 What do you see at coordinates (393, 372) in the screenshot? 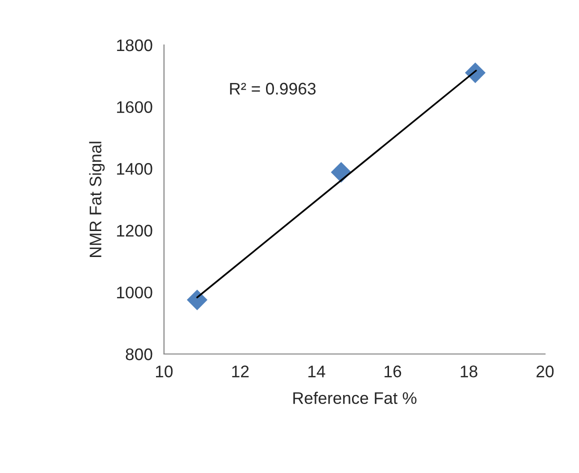
I see `x-tick-label: 16` at bounding box center [393, 372].